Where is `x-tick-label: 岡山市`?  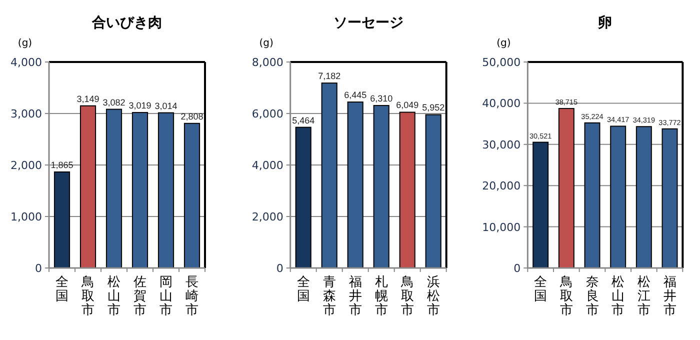 x-tick-label: 岡山市 is located at coordinates (166, 296).